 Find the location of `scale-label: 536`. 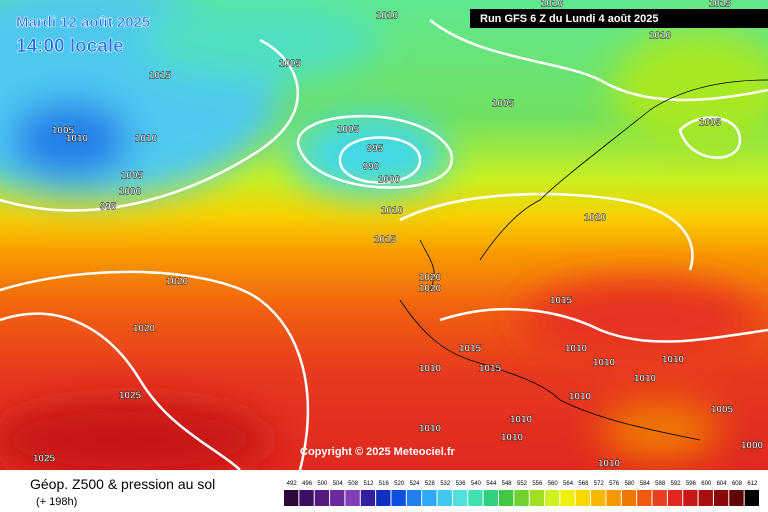

scale-label: 536 is located at coordinates (461, 484).